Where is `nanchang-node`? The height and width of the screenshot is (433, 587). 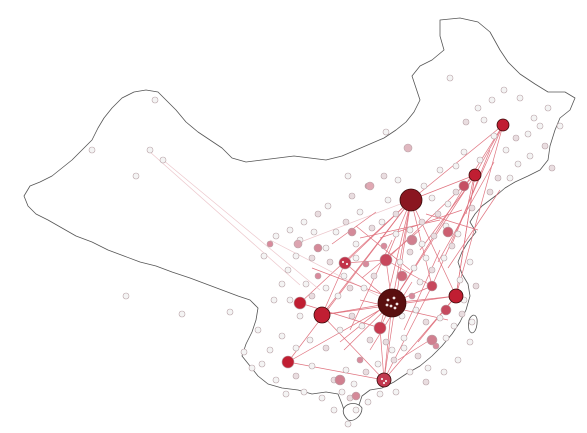 nanchang-node is located at coordinates (432, 340).